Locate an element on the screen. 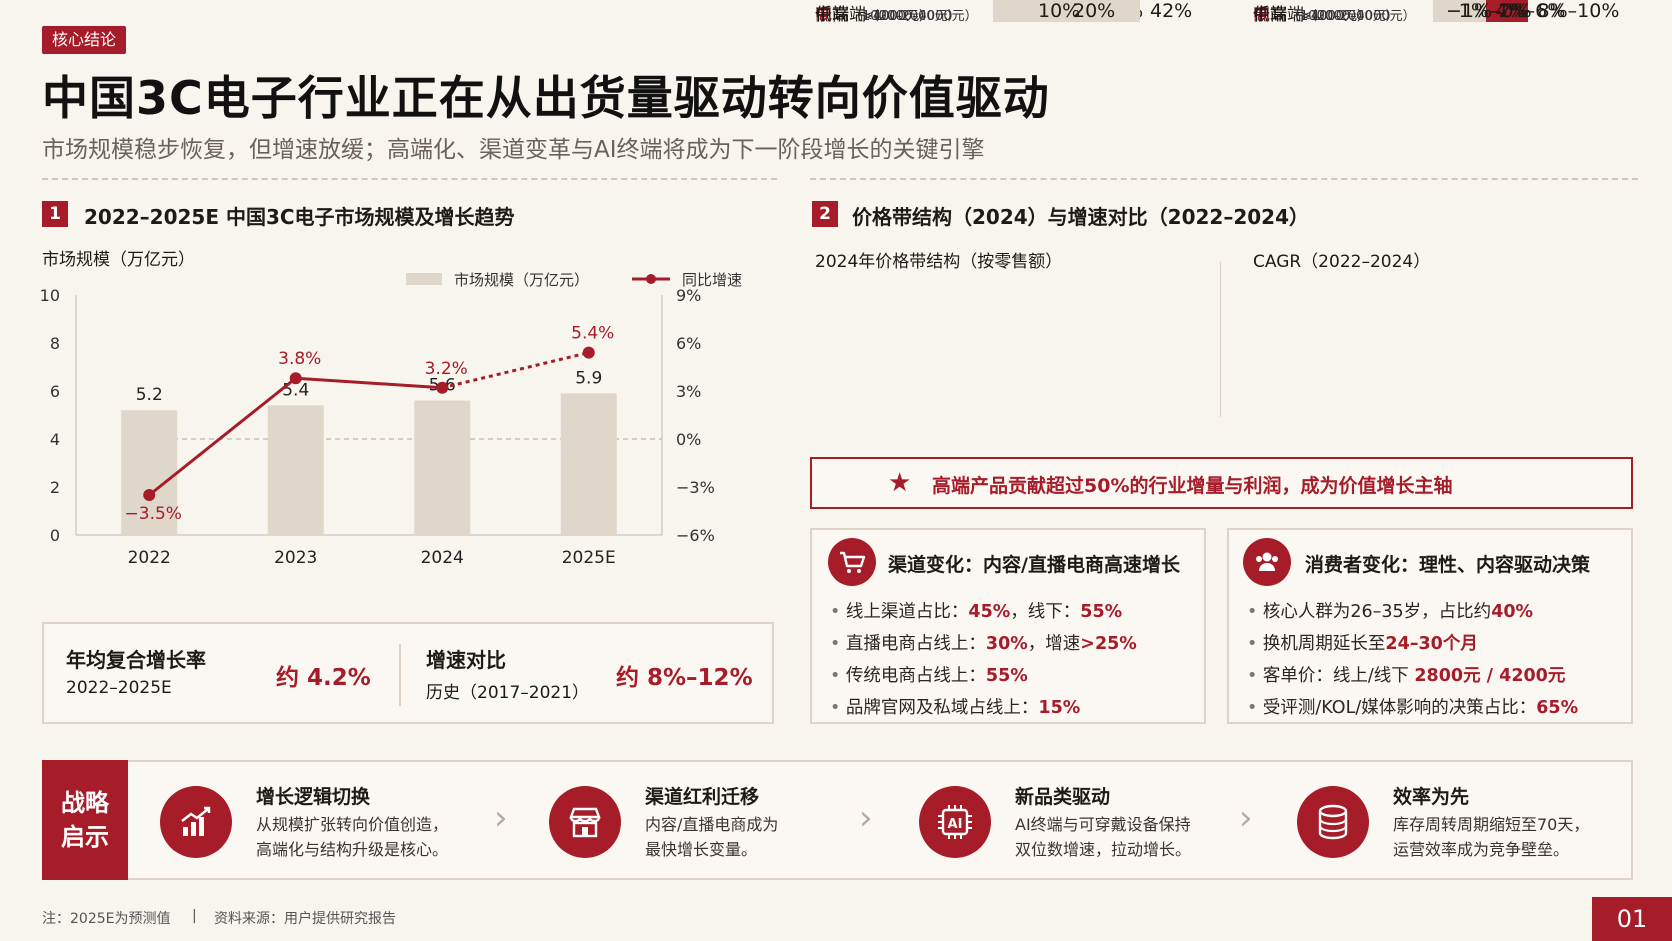  cagr-band-name-text: 高端 is located at coordinates (1270, 15).